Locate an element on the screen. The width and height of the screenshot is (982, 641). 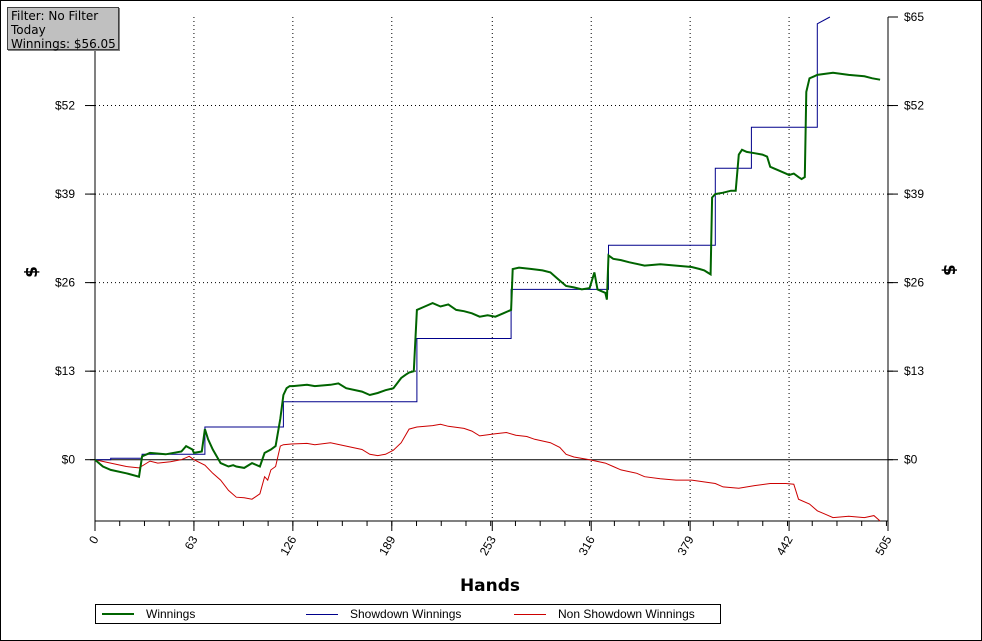
y-tick-label-left: $26 is located at coordinates (65, 283).